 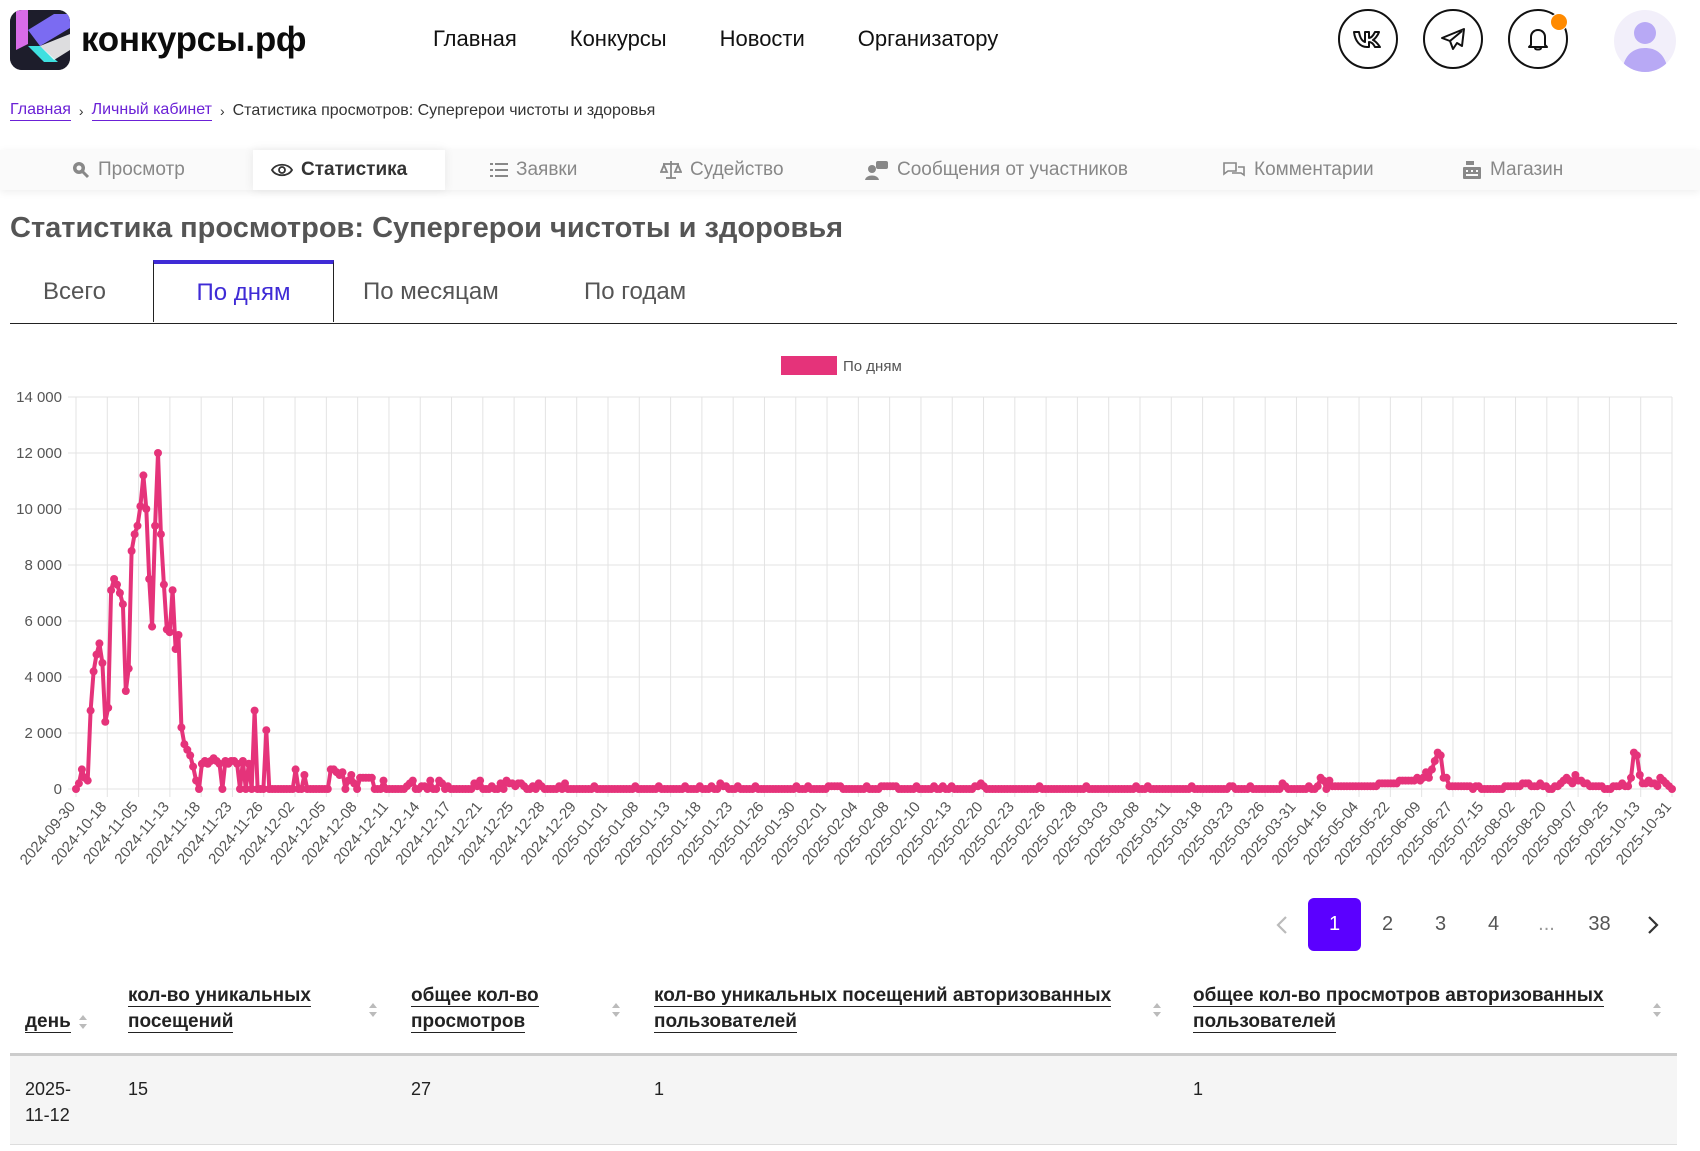 What do you see at coordinates (1368, 39) in the screenshot?
I see `vk-button` at bounding box center [1368, 39].